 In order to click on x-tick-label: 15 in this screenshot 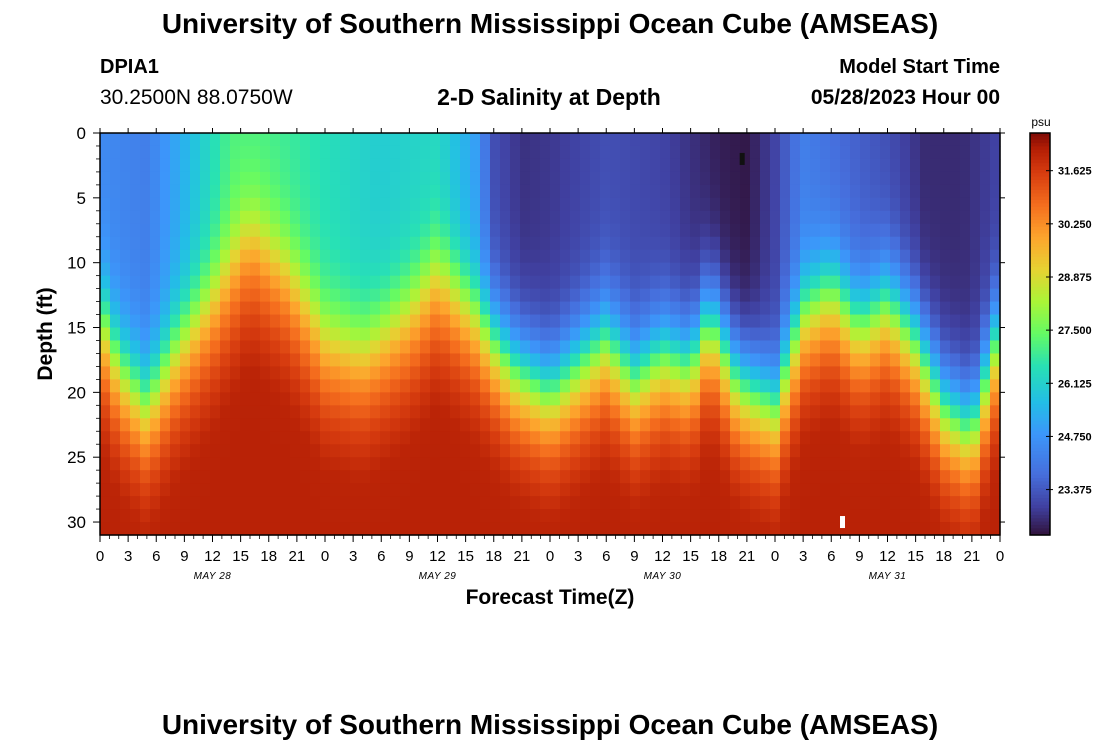, I will do `click(240, 556)`.